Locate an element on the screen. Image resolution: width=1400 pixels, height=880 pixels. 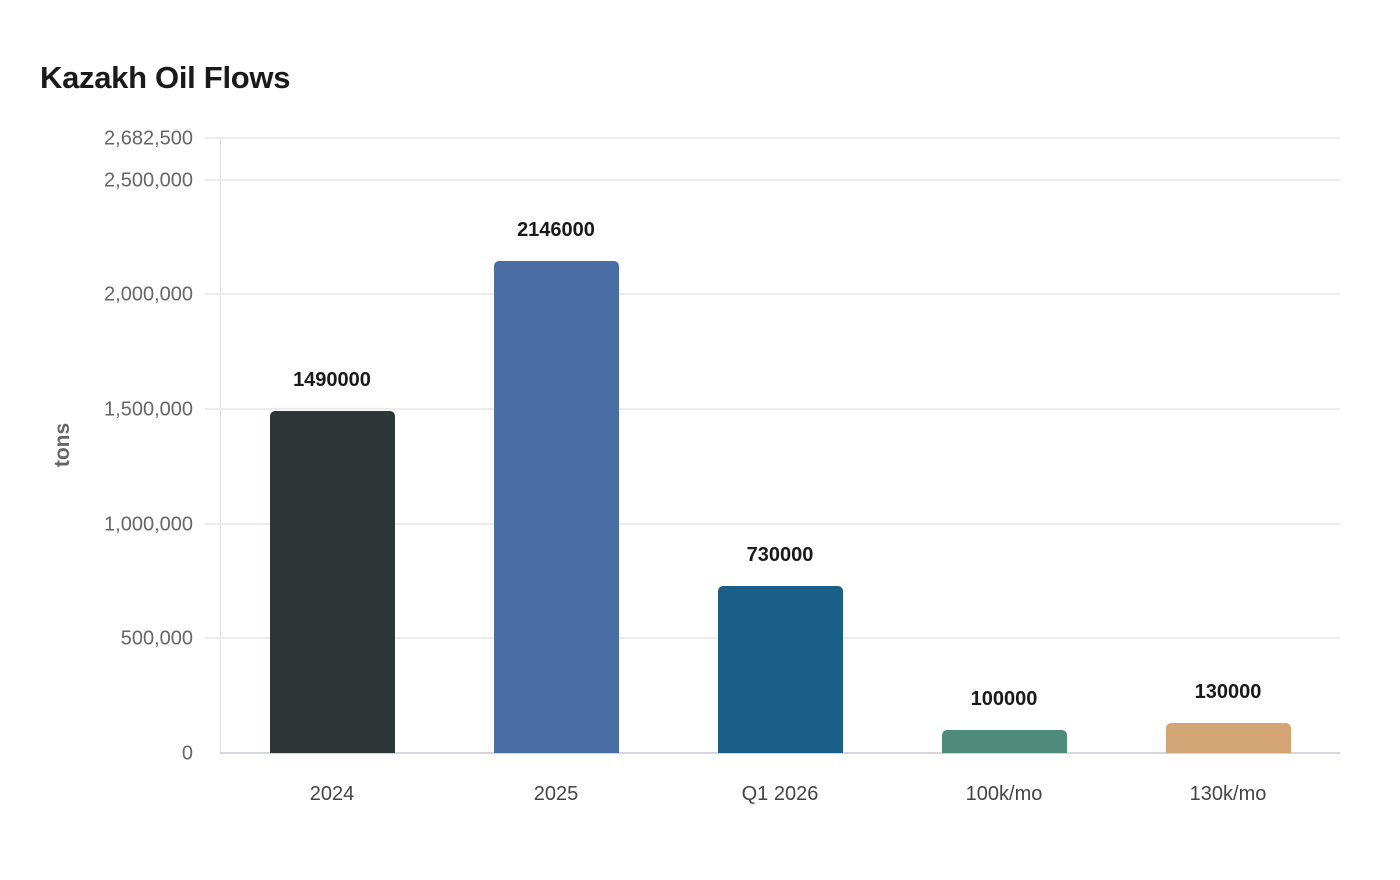
y-tick-label: 0 is located at coordinates (187, 753).